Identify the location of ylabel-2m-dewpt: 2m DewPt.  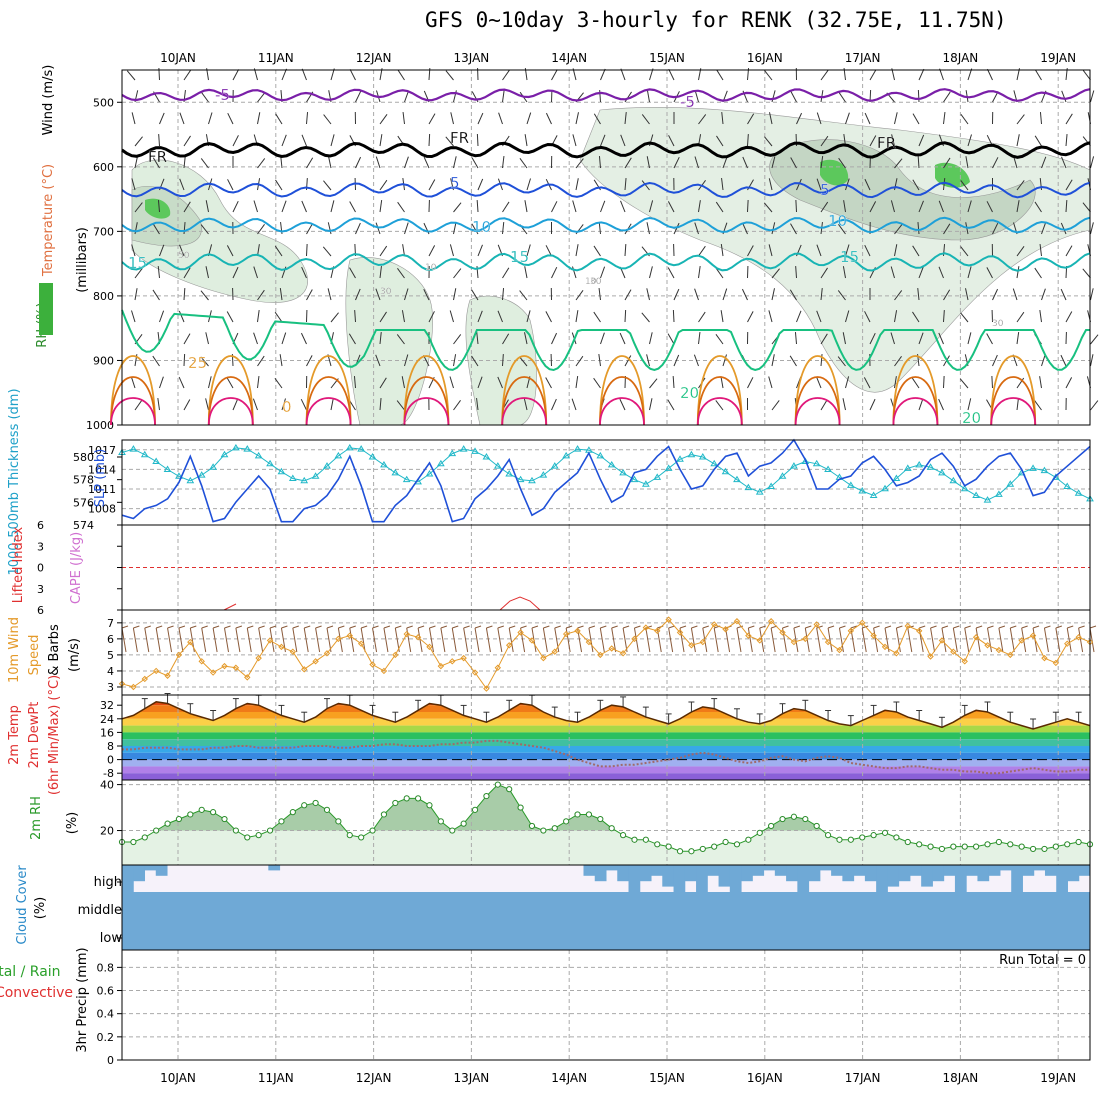
(34, 735).